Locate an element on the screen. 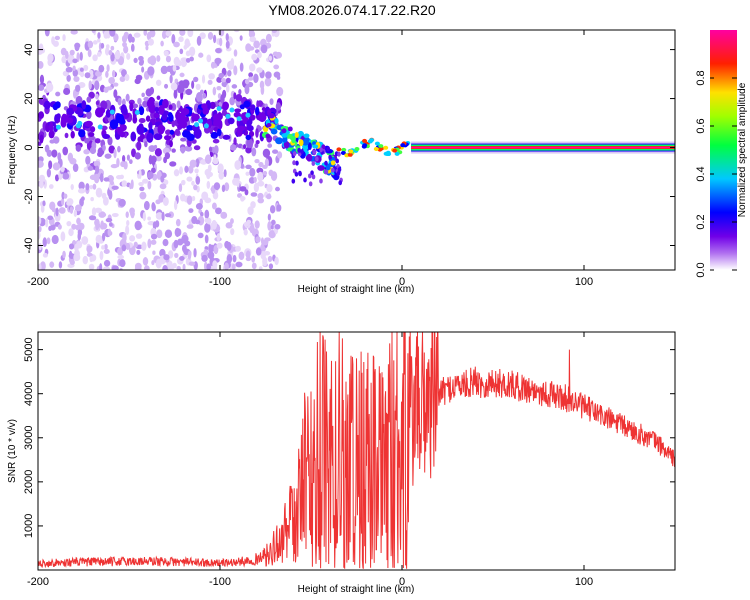  colorbar-ticks: 0.0 0.2 0.4 0.6 0.8 is located at coordinates (716, 174).